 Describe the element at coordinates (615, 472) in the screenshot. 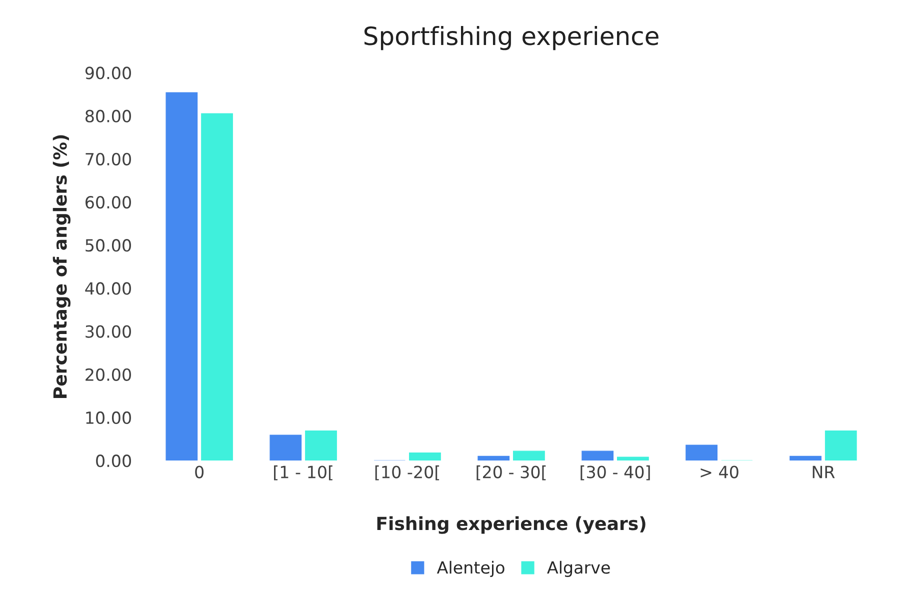

I see `x-tick-label: [30 - 40]` at that location.